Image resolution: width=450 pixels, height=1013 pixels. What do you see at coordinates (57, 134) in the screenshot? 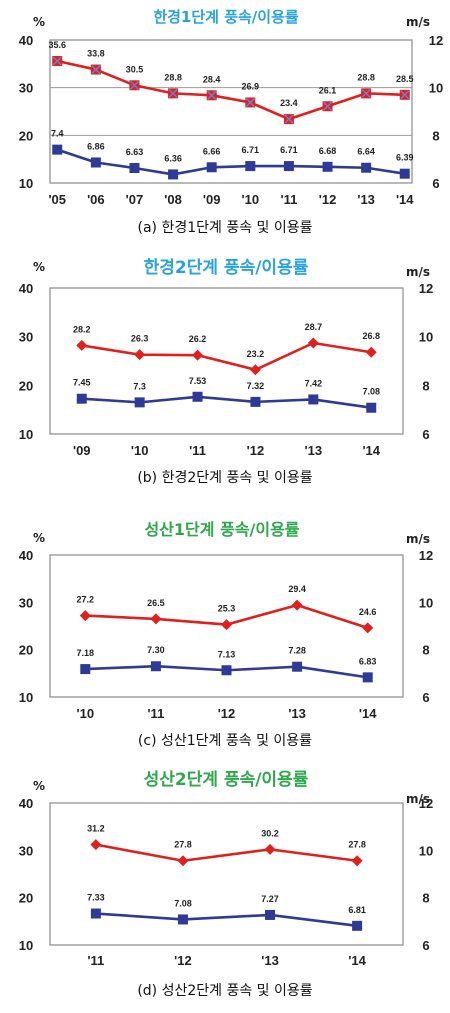
I see `wind-speed-label: 7.4` at bounding box center [57, 134].